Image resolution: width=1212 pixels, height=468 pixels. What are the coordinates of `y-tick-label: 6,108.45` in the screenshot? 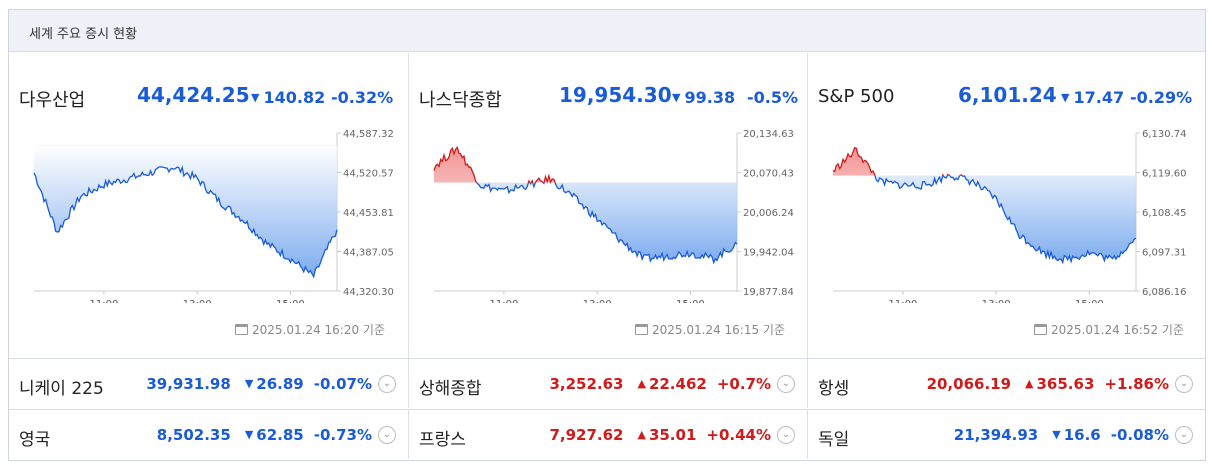 It's located at (1164, 213).